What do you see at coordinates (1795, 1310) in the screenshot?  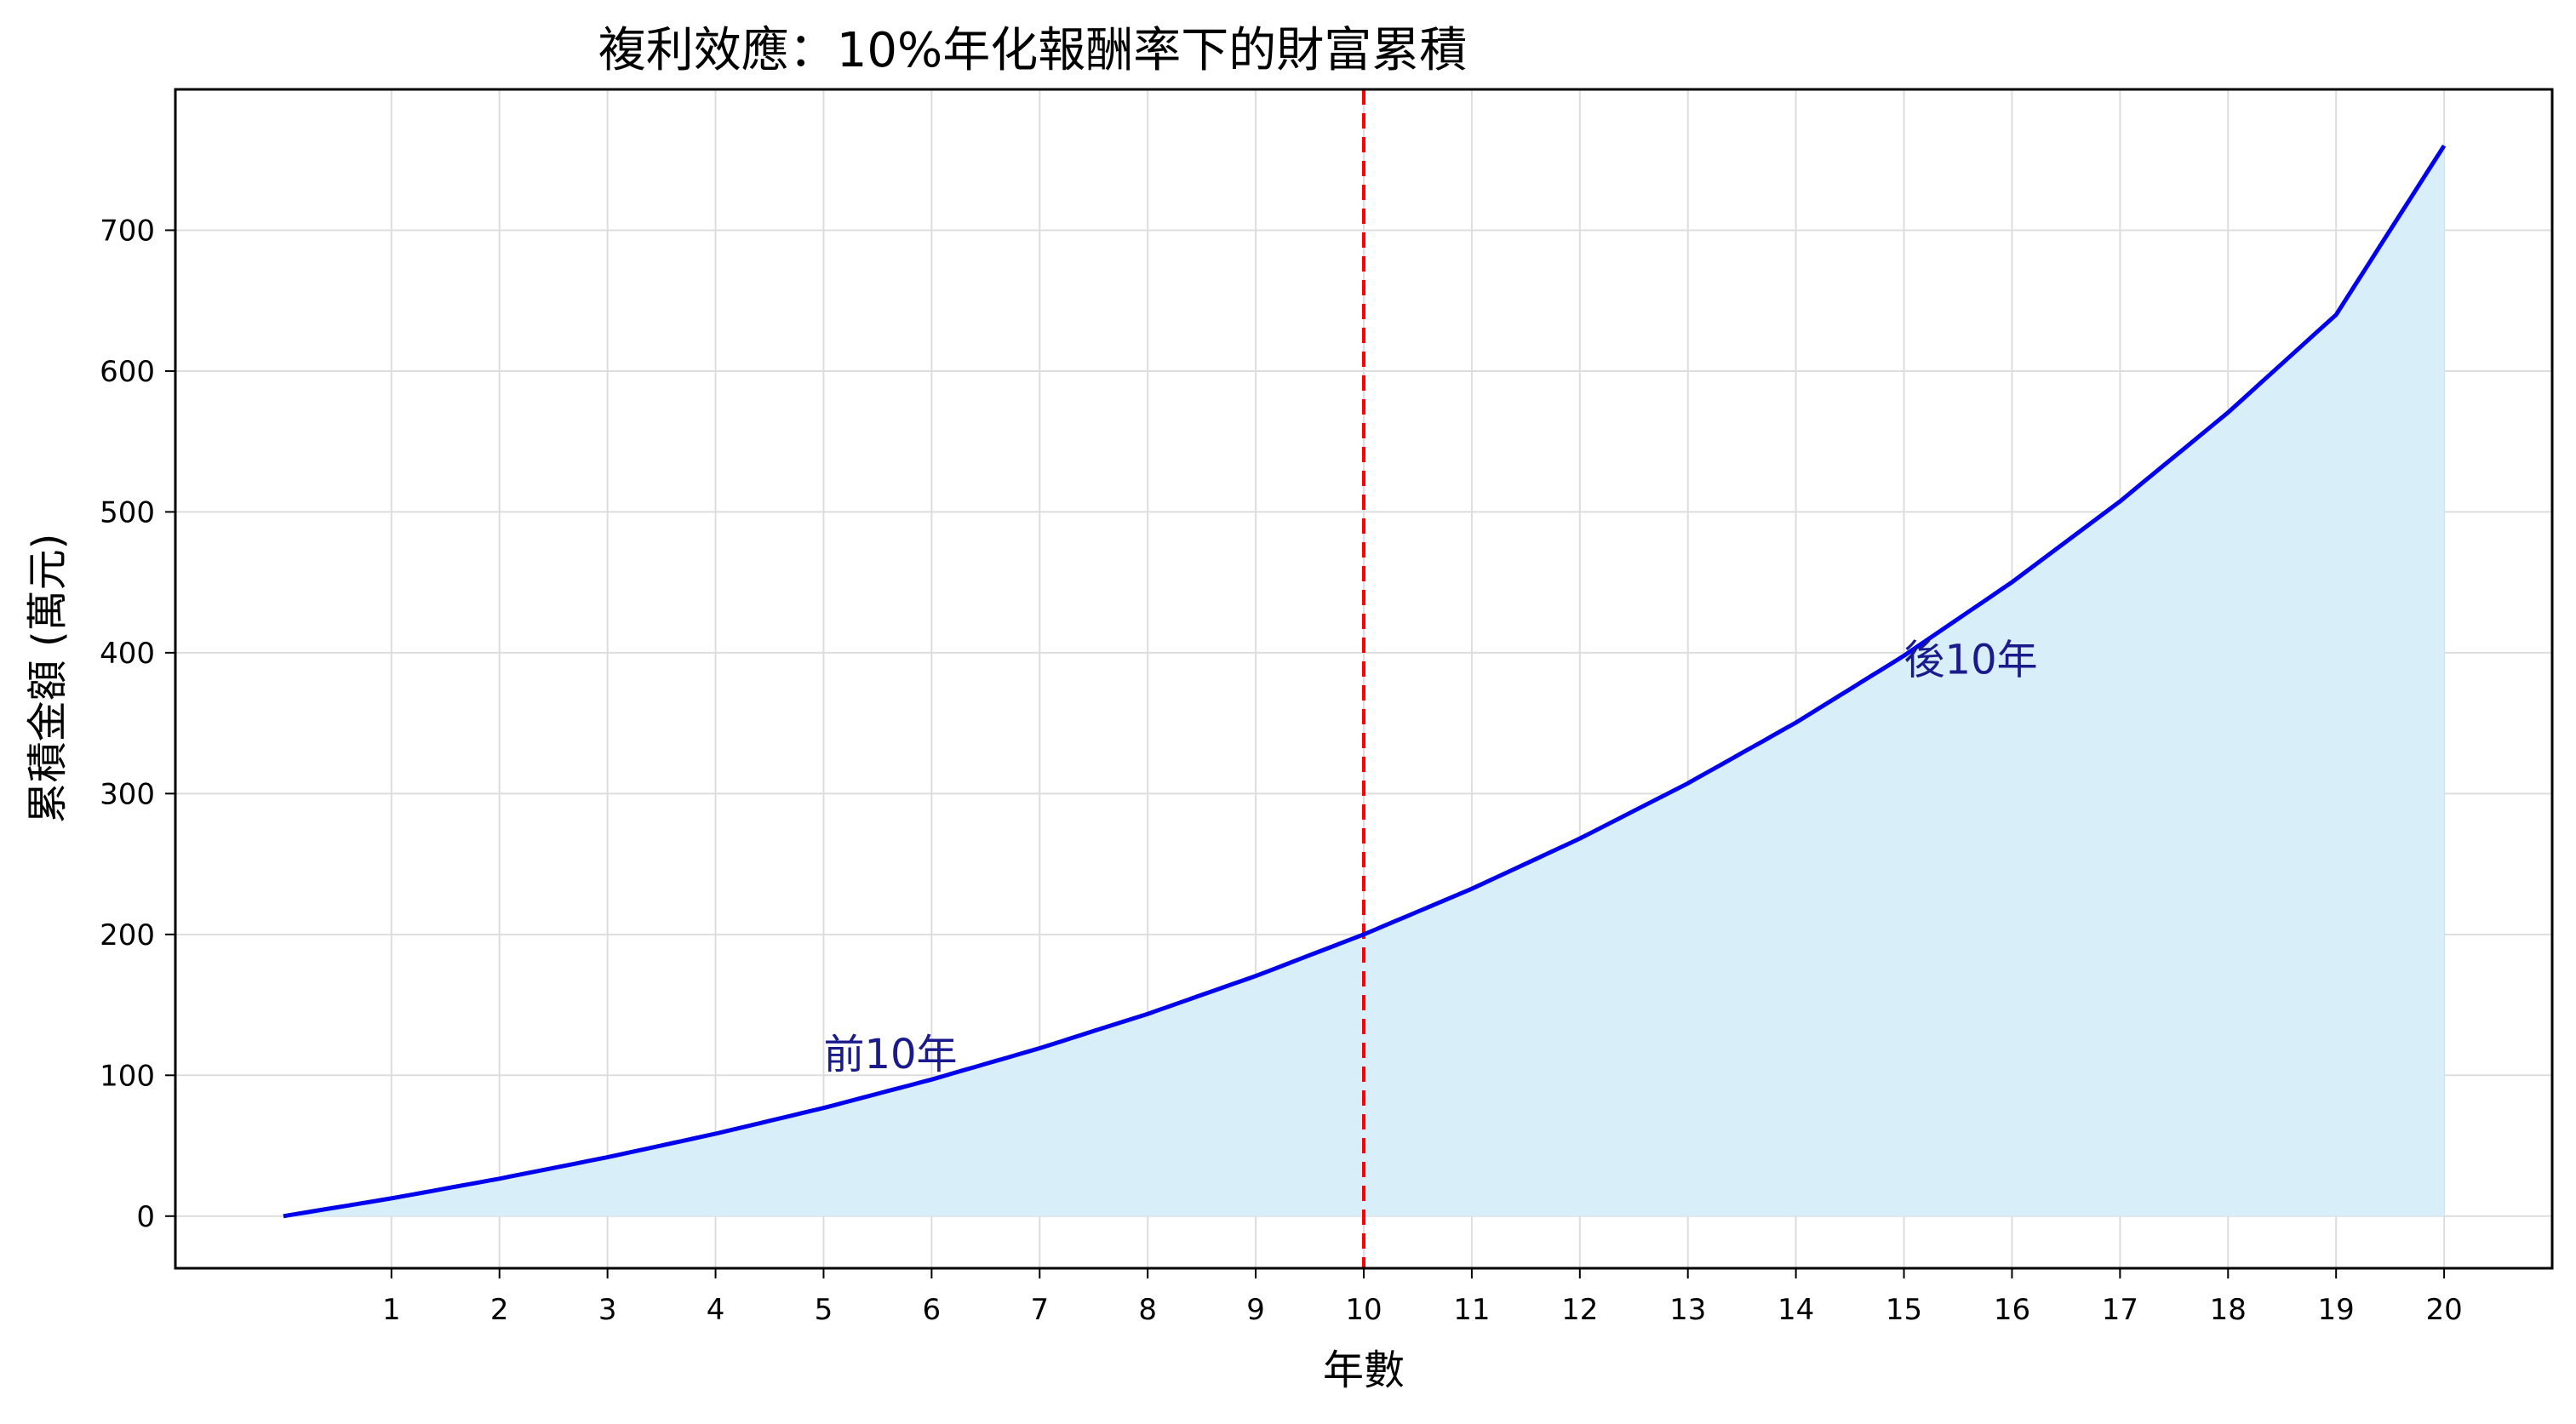 I see `x-tick-label: 14` at bounding box center [1795, 1310].